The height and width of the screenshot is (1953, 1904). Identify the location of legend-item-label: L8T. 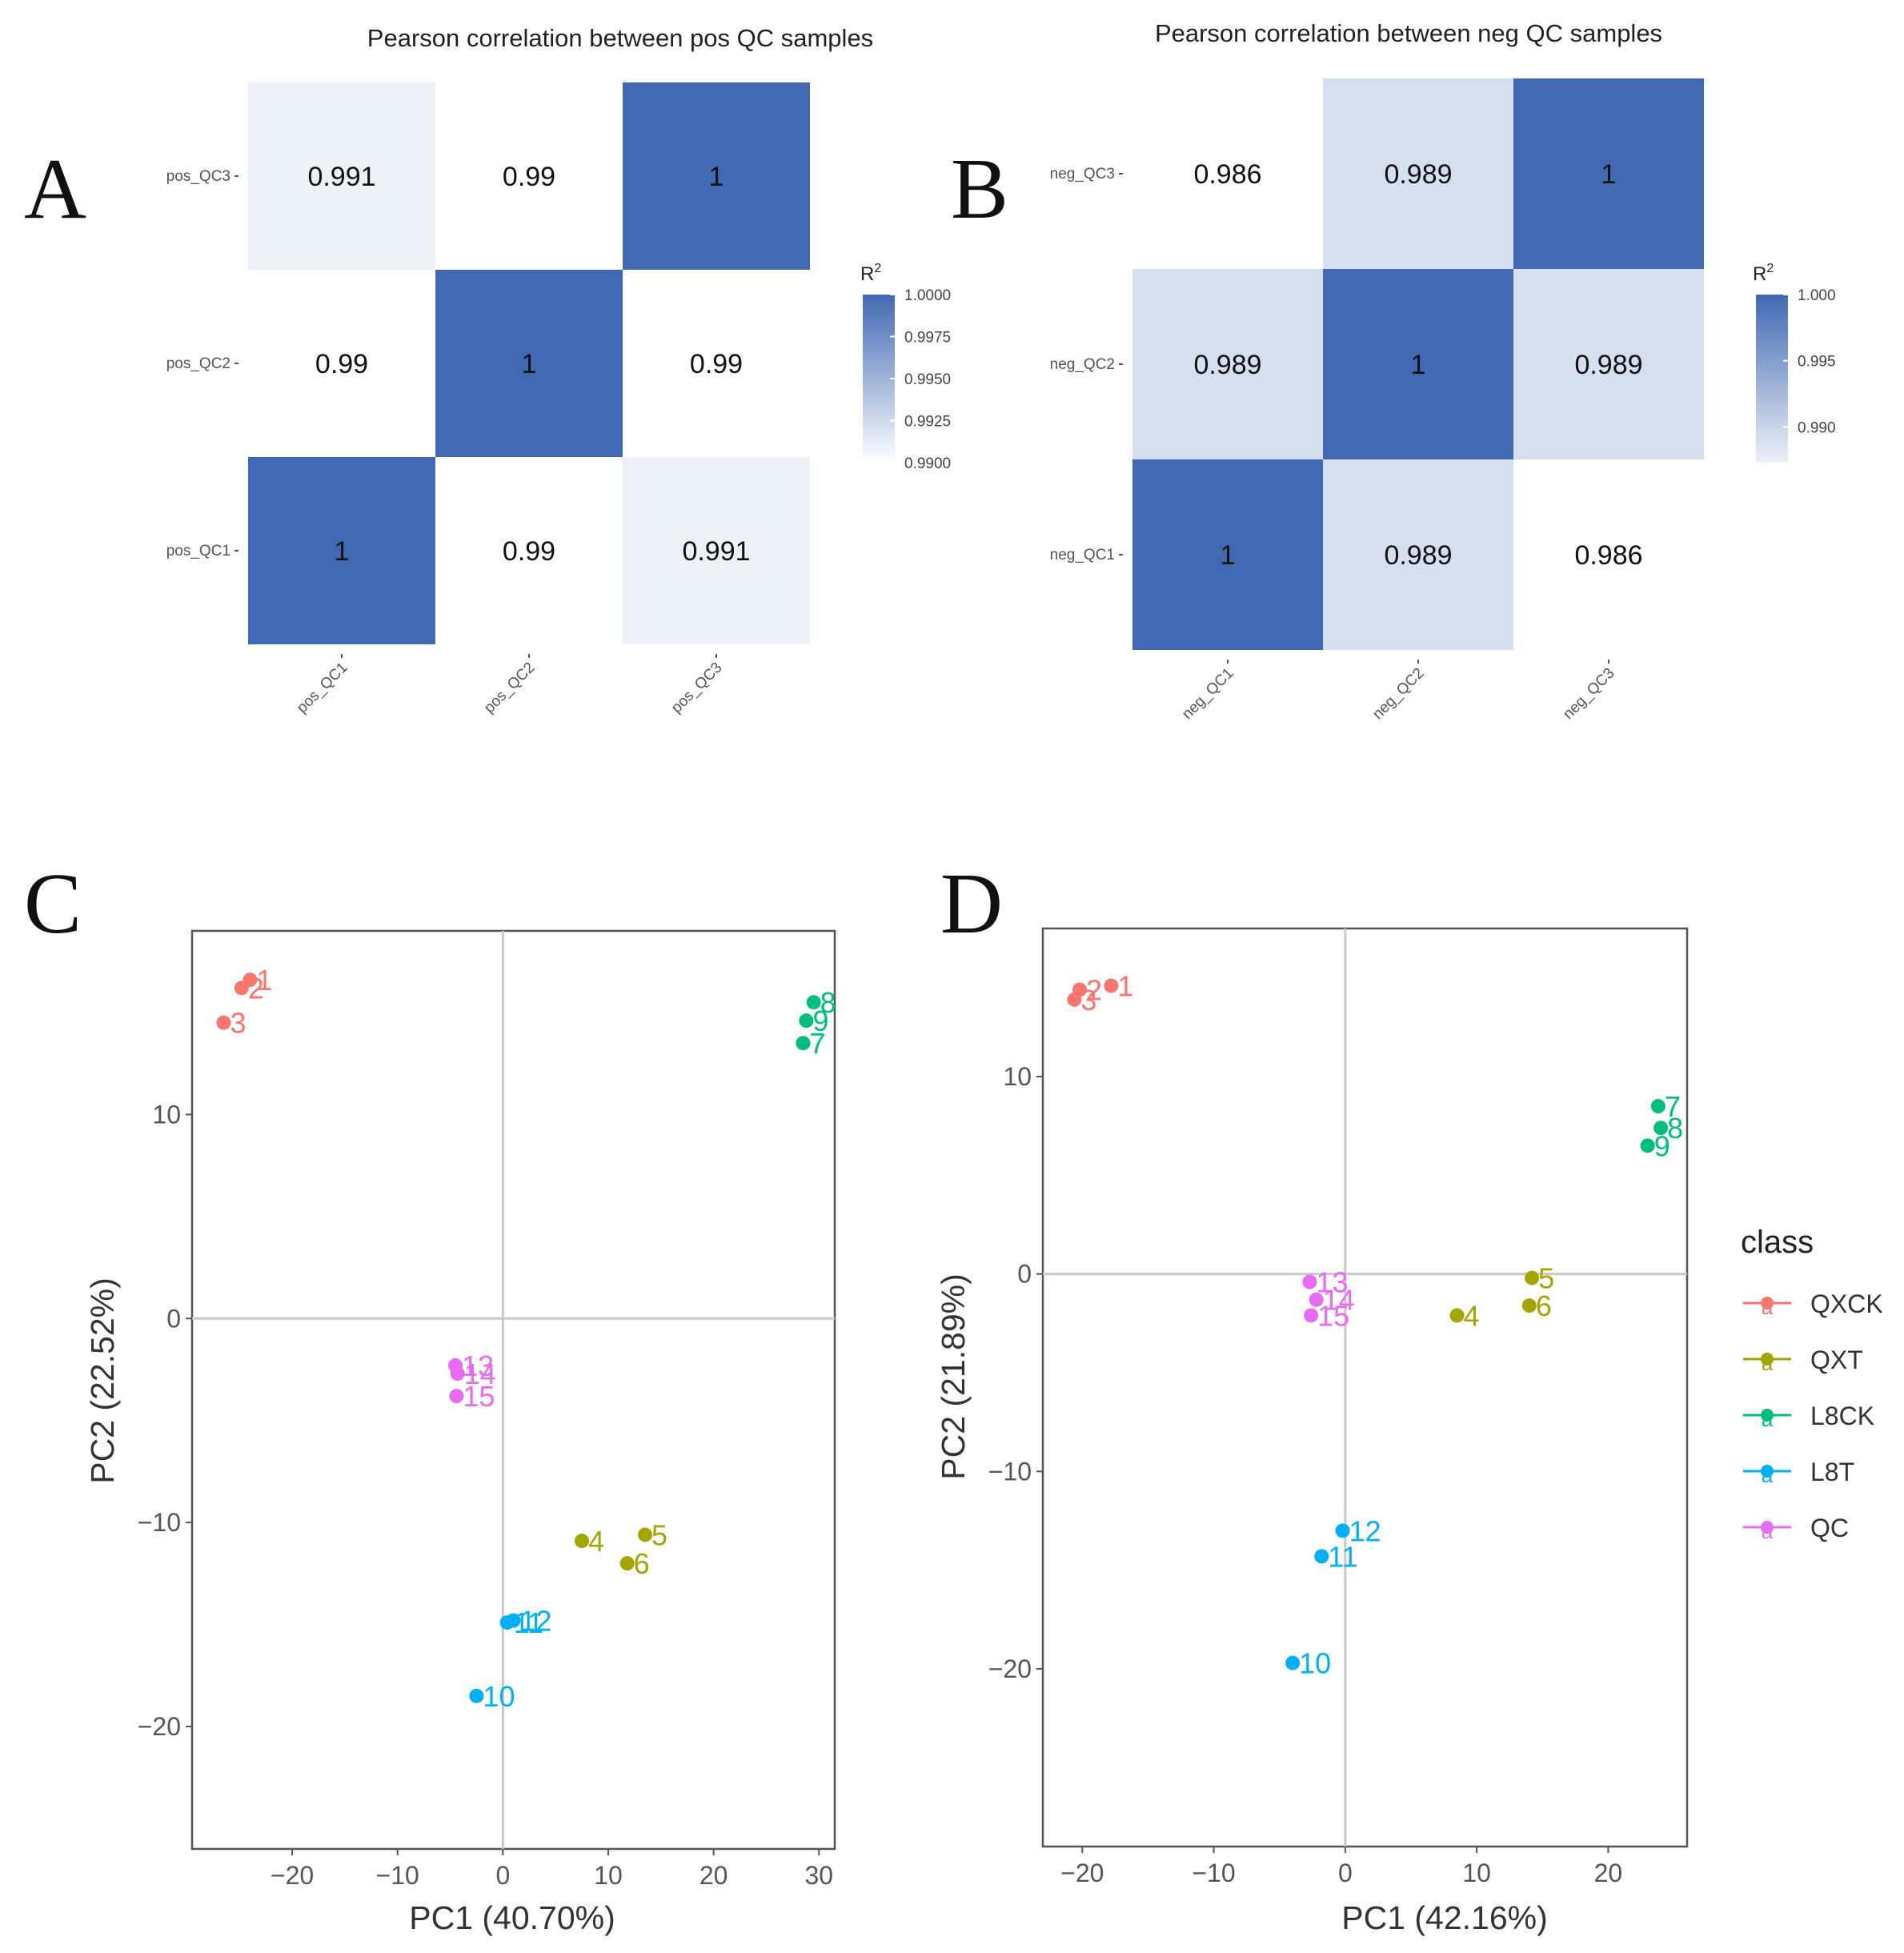
(1832, 1472).